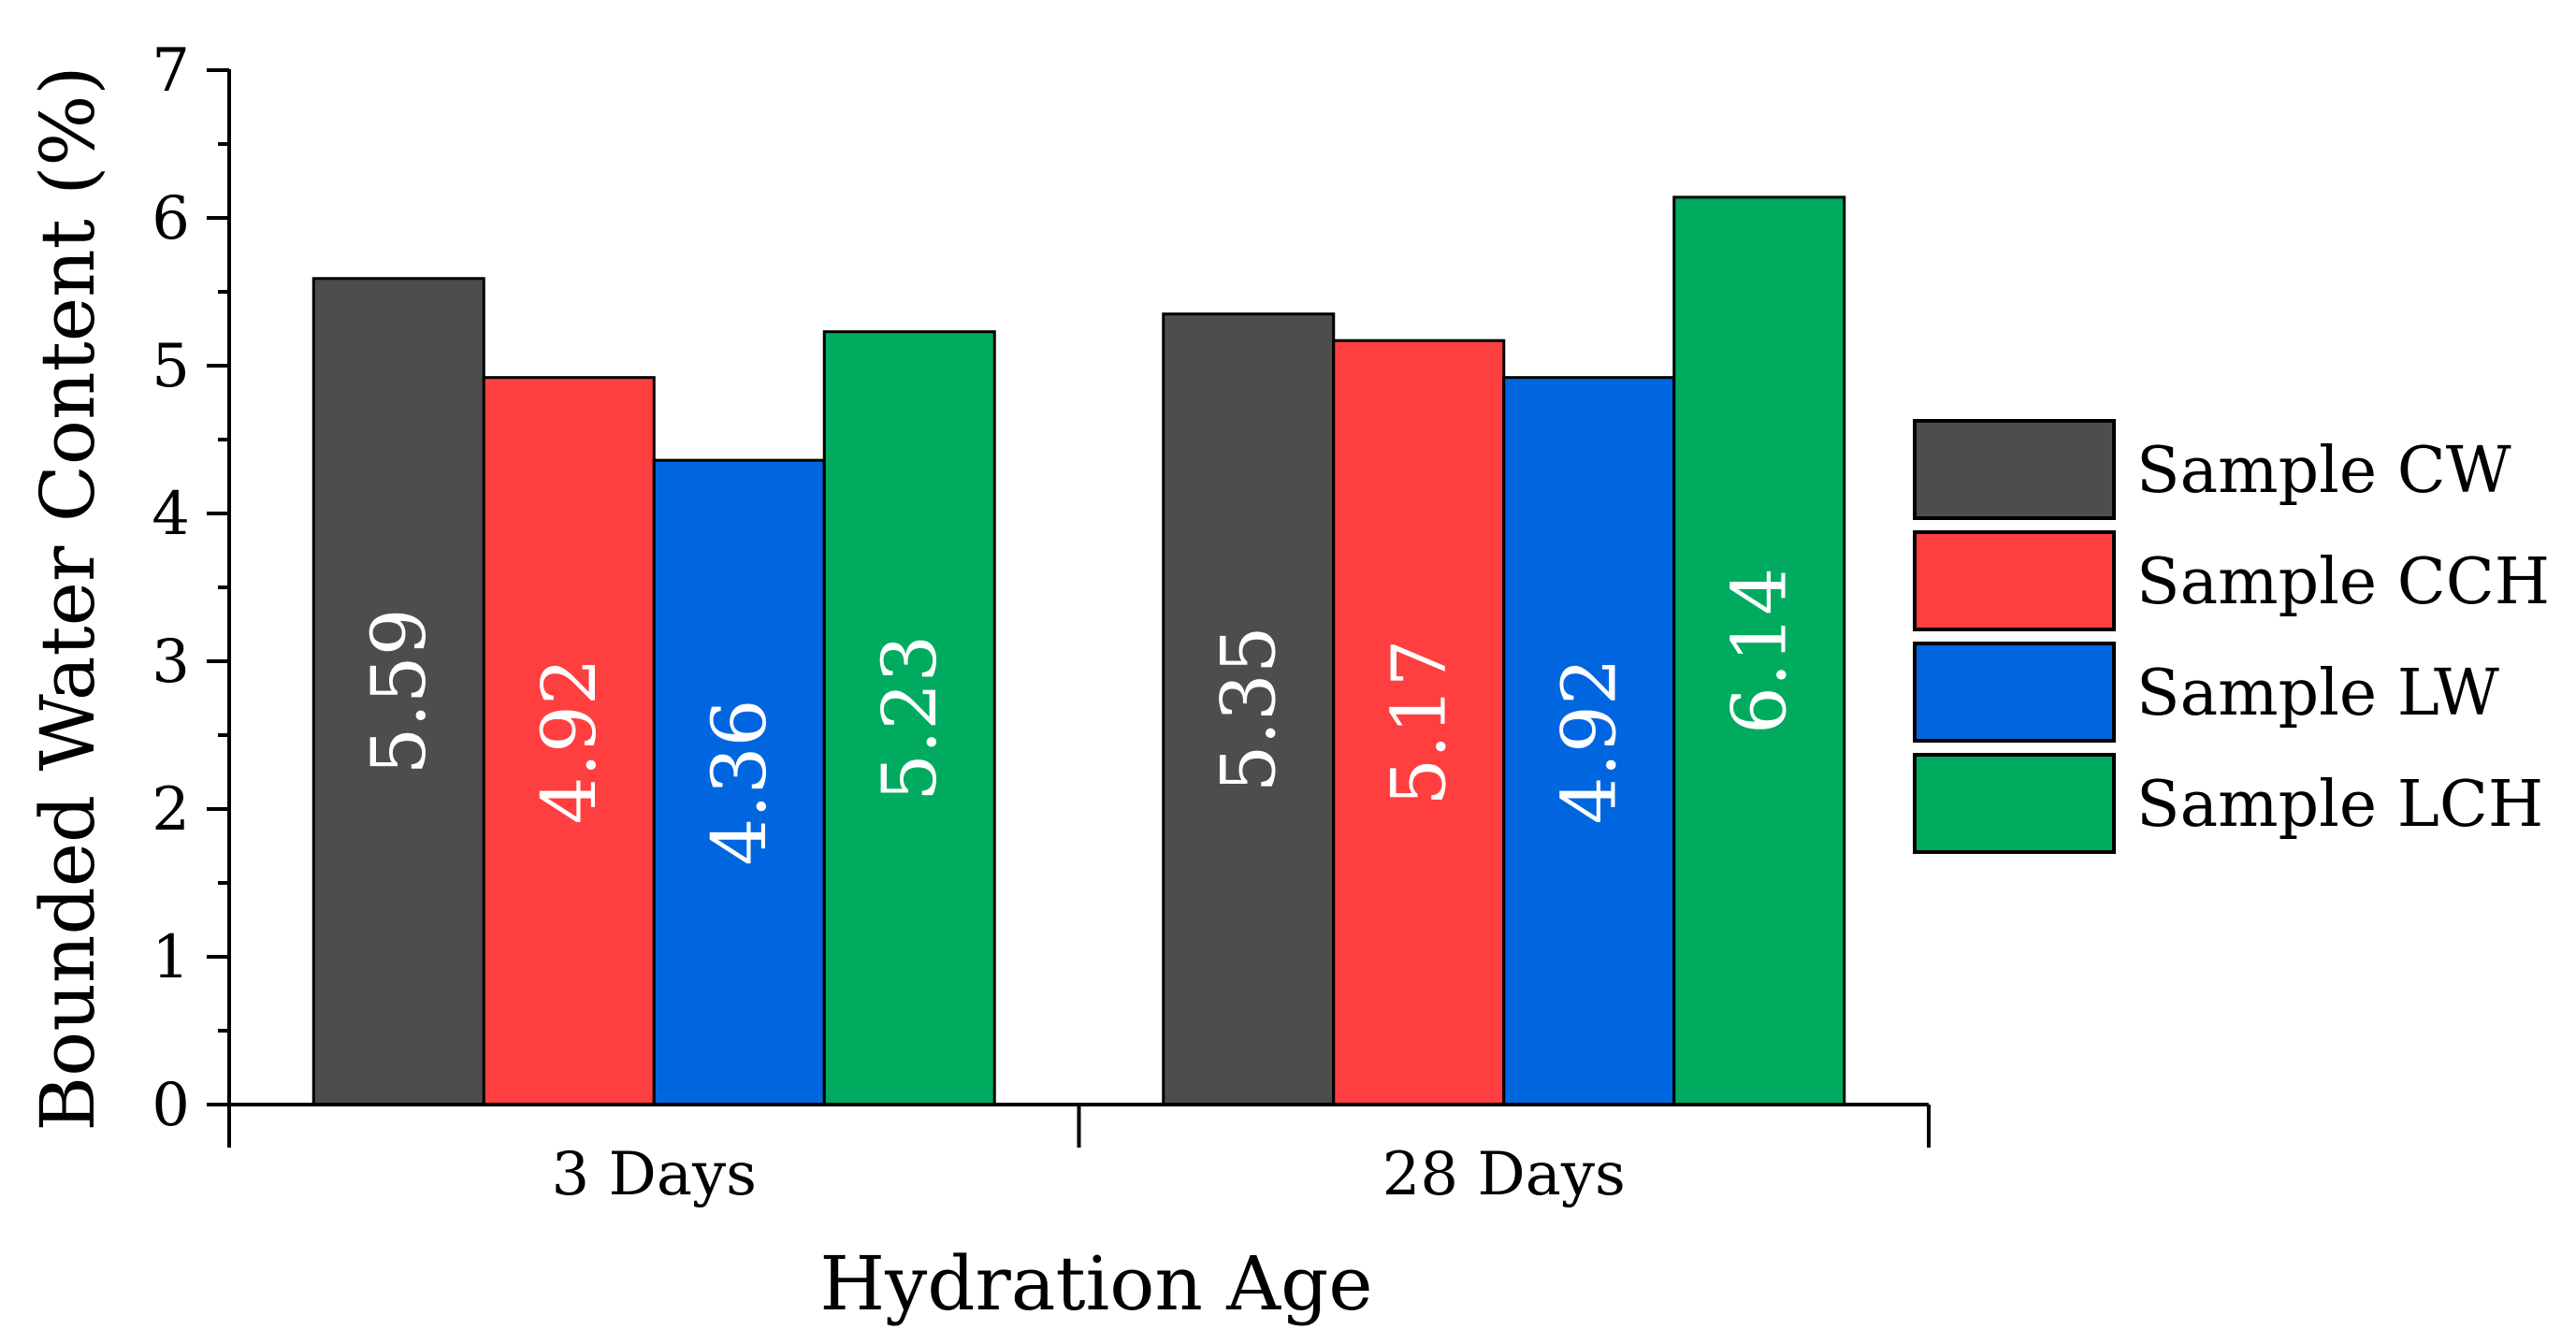 Image resolution: width=2576 pixels, height=1344 pixels. Describe the element at coordinates (2014, 580) in the screenshot. I see `legend-swatch-sample-cch` at that location.